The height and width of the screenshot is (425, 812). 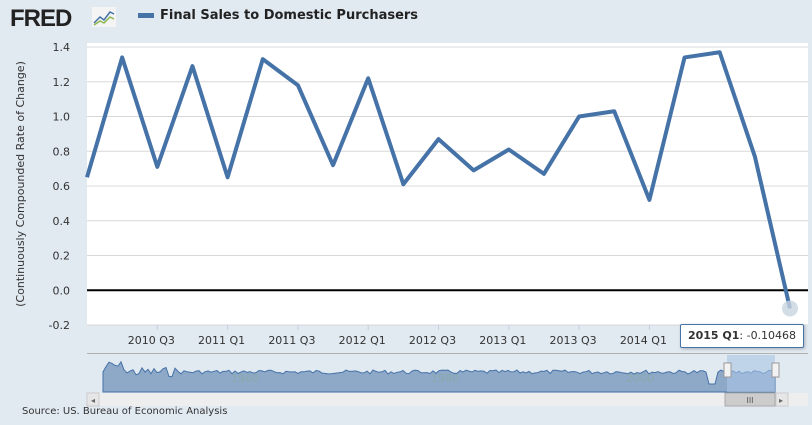 What do you see at coordinates (447, 353) in the screenshot?
I see `navigator-border` at bounding box center [447, 353].